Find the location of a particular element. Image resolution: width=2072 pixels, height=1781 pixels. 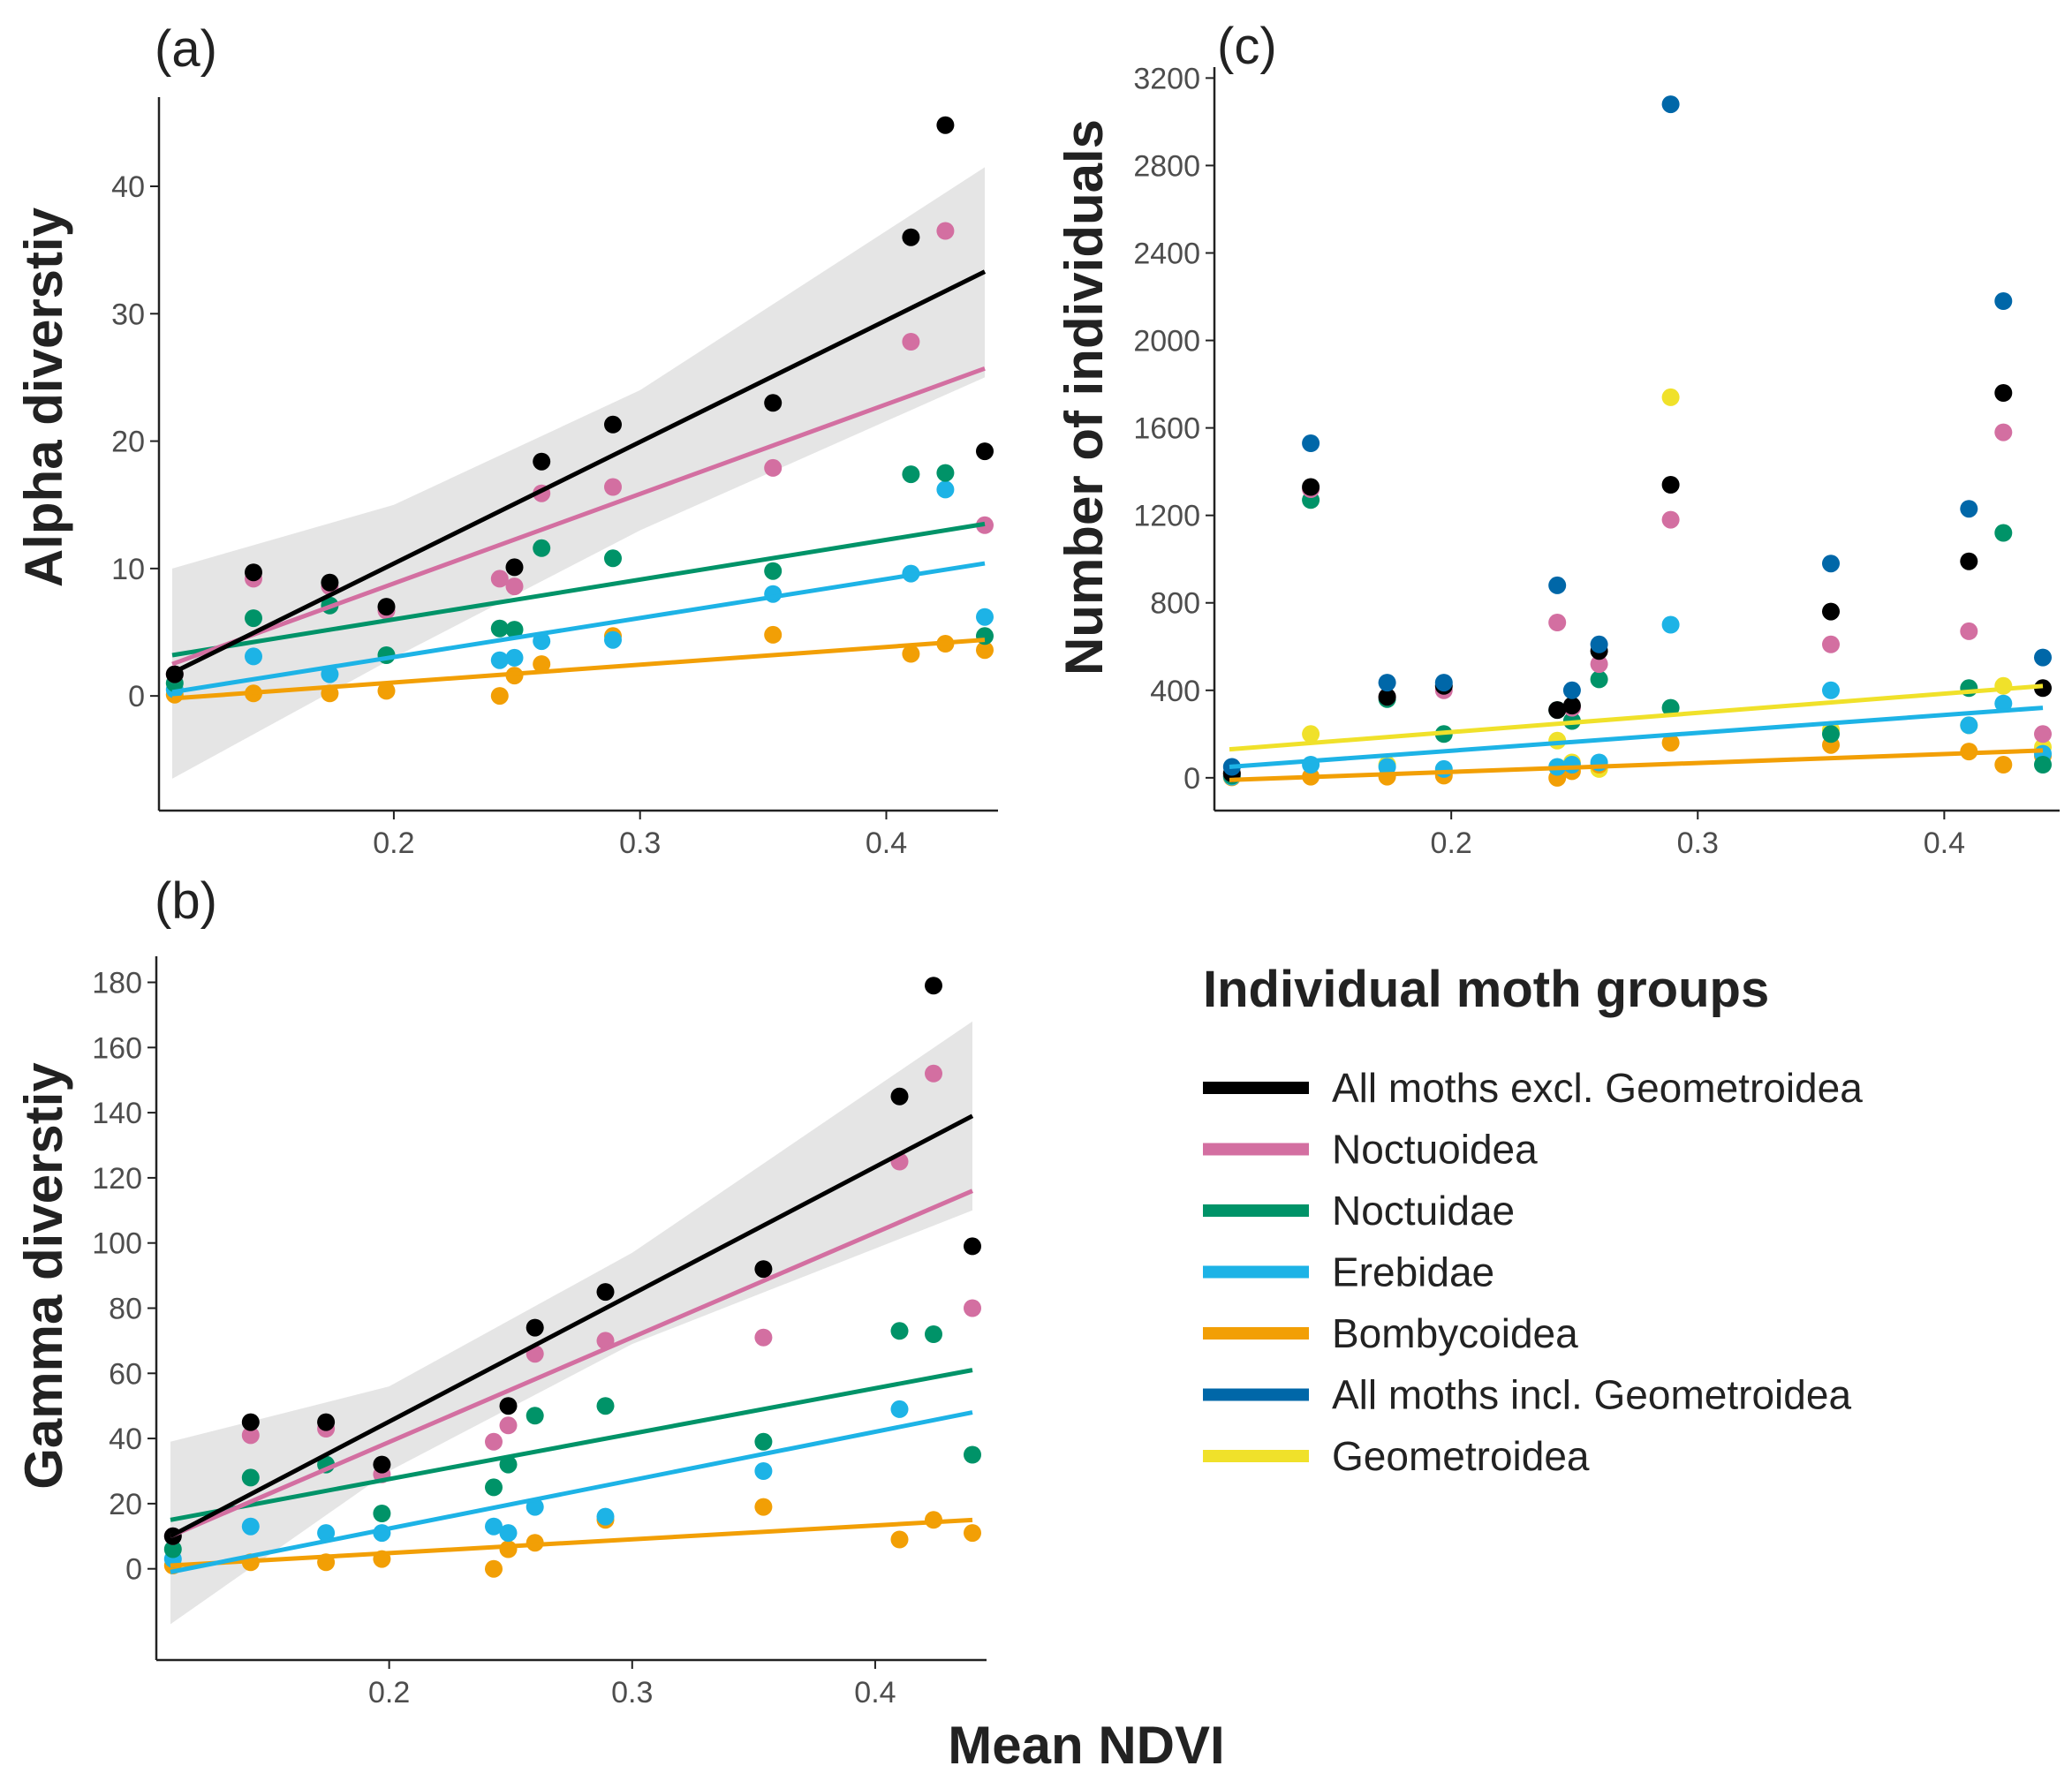

y-tick-label-c: 0 is located at coordinates (1191, 779).